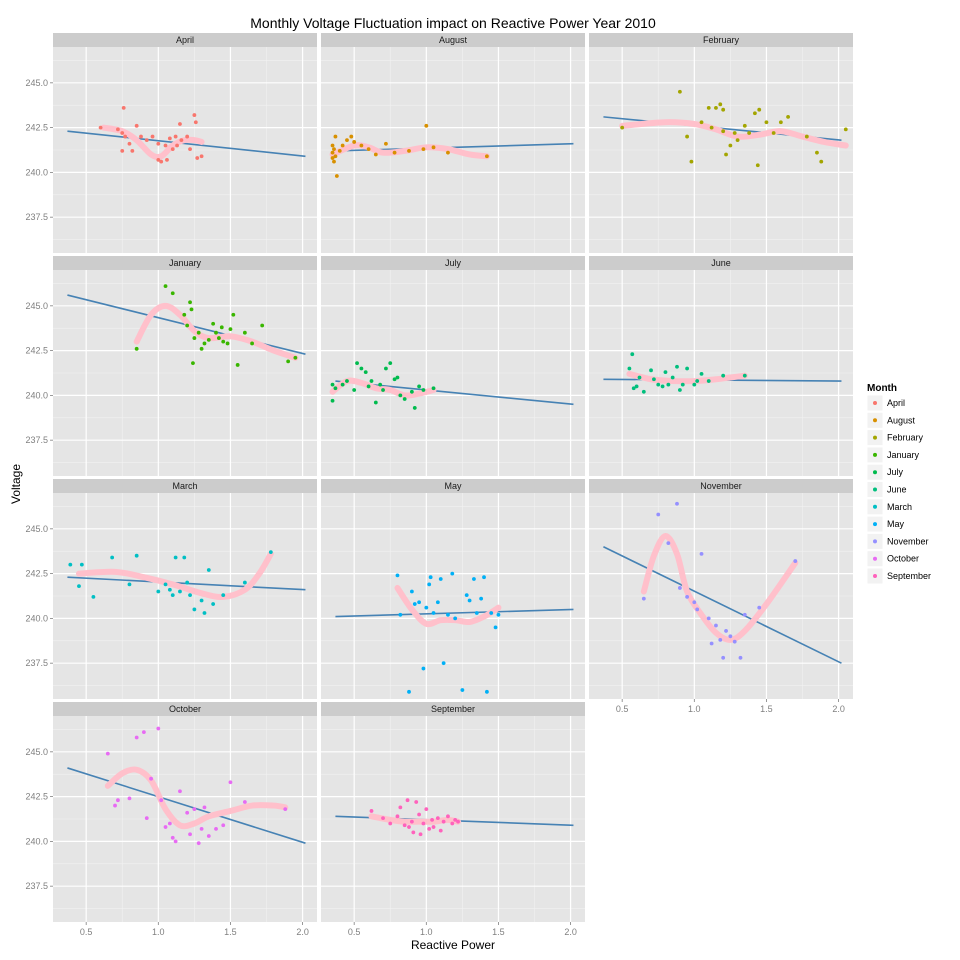 The height and width of the screenshot is (960, 960). I want to click on legend-item-may: May, so click(885, 524).